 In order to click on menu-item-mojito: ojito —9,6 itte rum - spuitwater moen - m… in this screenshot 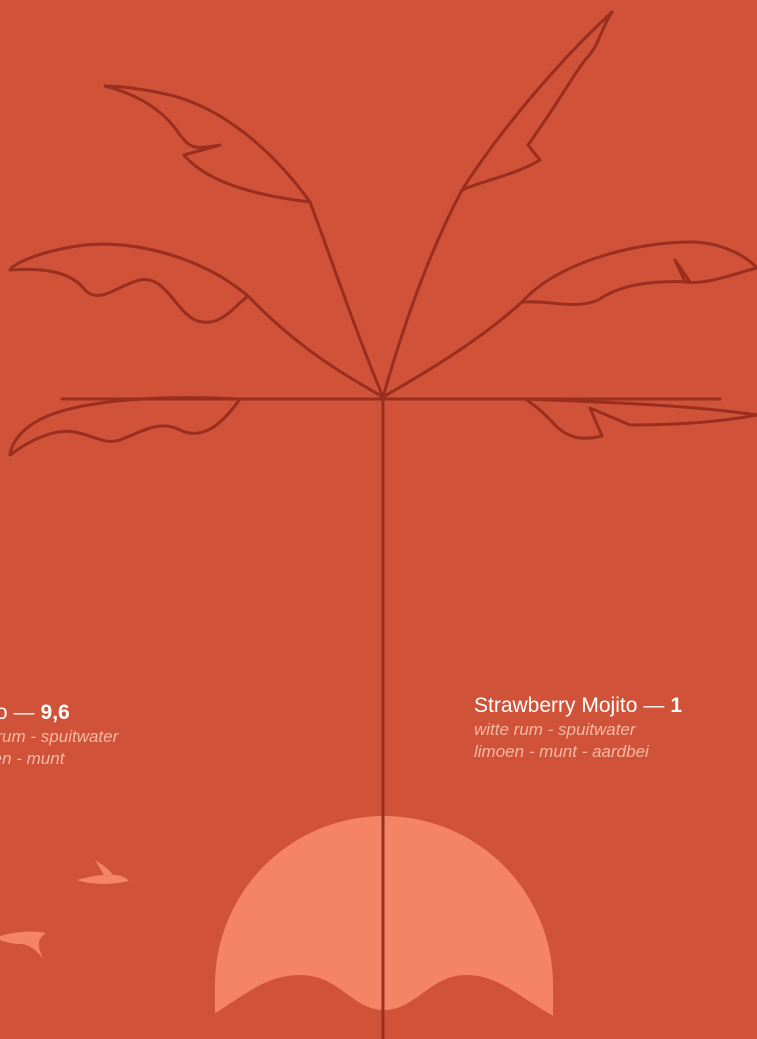, I will do `click(59, 735)`.